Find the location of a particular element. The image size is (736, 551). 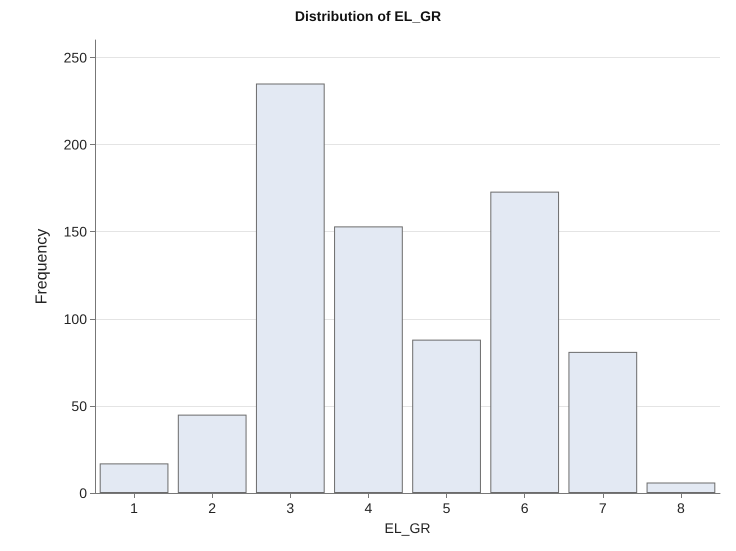

x-tick-label: 4 is located at coordinates (368, 508).